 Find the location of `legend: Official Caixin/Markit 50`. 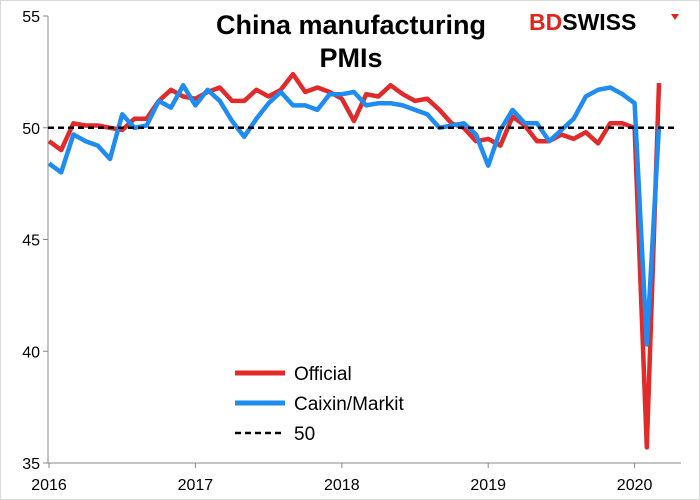

legend: Official Caixin/Markit 50 is located at coordinates (320, 404).